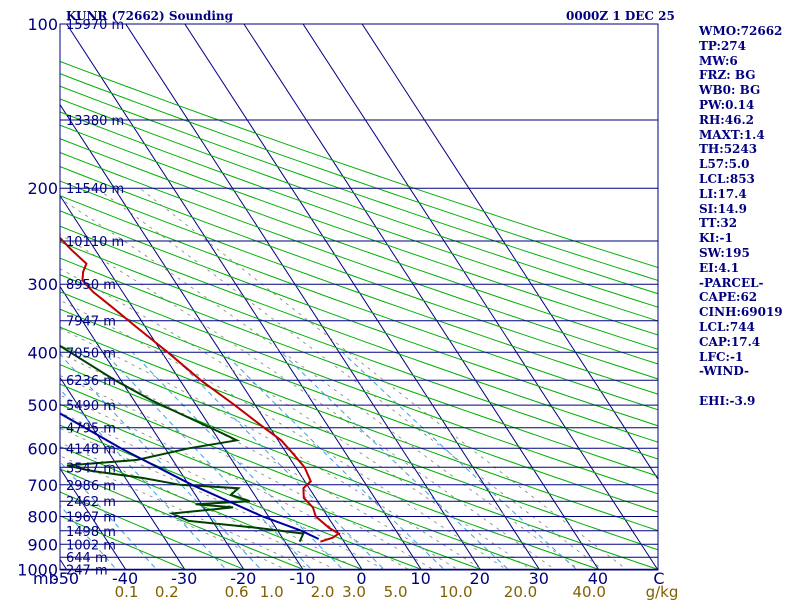 This screenshot has height=600, width=800. What do you see at coordinates (354, 591) in the screenshot?
I see `mixing-ratio-label: 3.0` at bounding box center [354, 591].